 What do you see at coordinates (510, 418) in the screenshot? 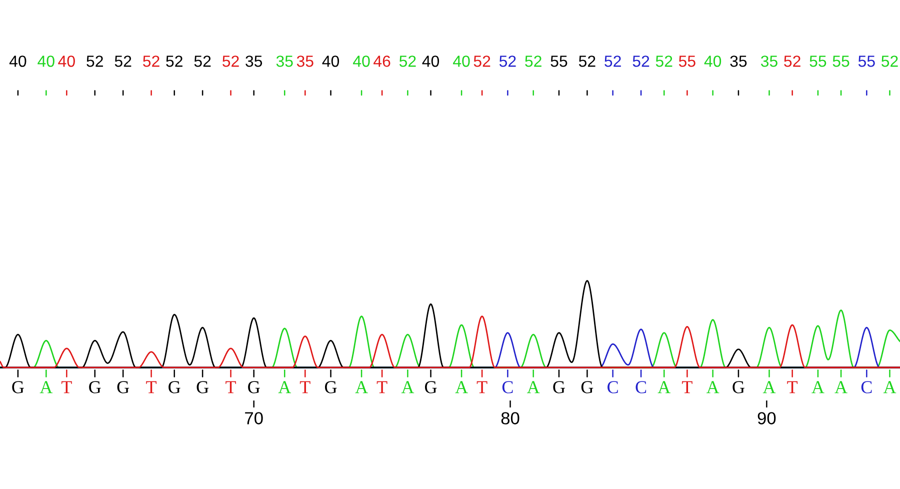
I see `x-tick-label: 80` at bounding box center [510, 418].